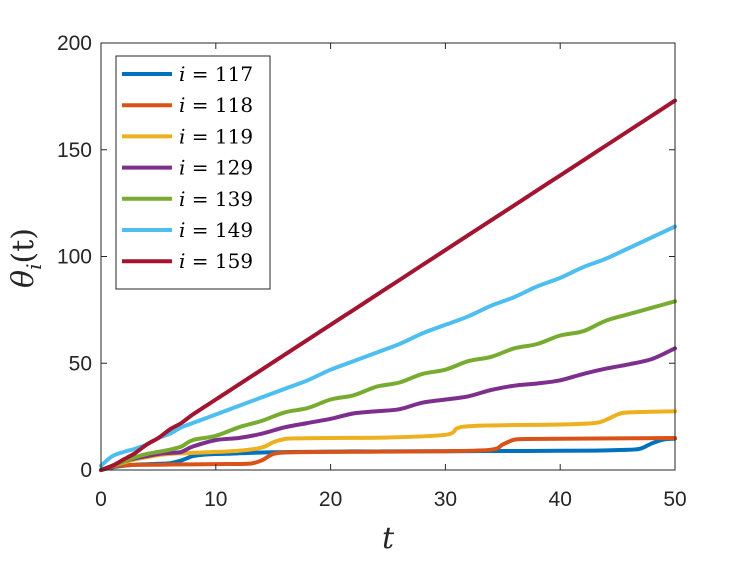 The width and height of the screenshot is (747, 561). Describe the element at coordinates (34, 267) in the screenshot. I see `y-axis-label-sub: i` at that location.